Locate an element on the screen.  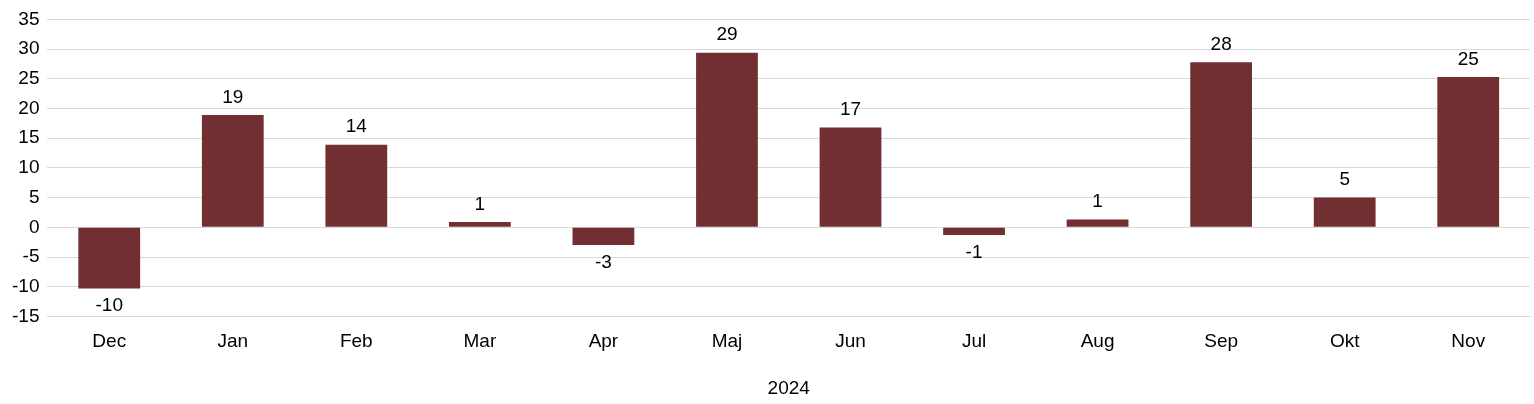
x-tick-label: Feb is located at coordinates (356, 341).